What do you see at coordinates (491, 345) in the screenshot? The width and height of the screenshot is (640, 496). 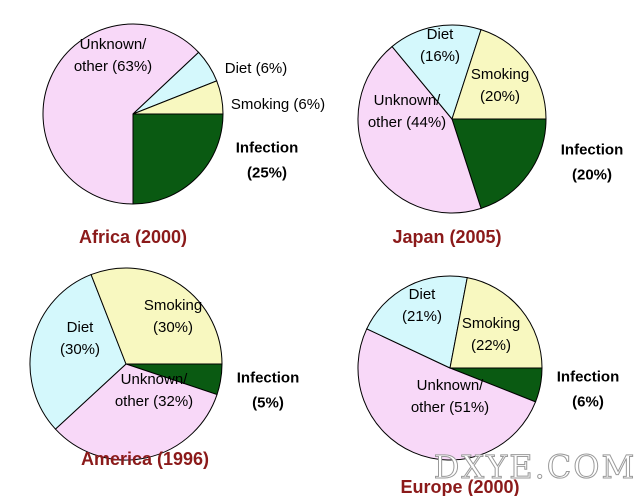 I see `slice-label-smoking: (22%)` at bounding box center [491, 345].